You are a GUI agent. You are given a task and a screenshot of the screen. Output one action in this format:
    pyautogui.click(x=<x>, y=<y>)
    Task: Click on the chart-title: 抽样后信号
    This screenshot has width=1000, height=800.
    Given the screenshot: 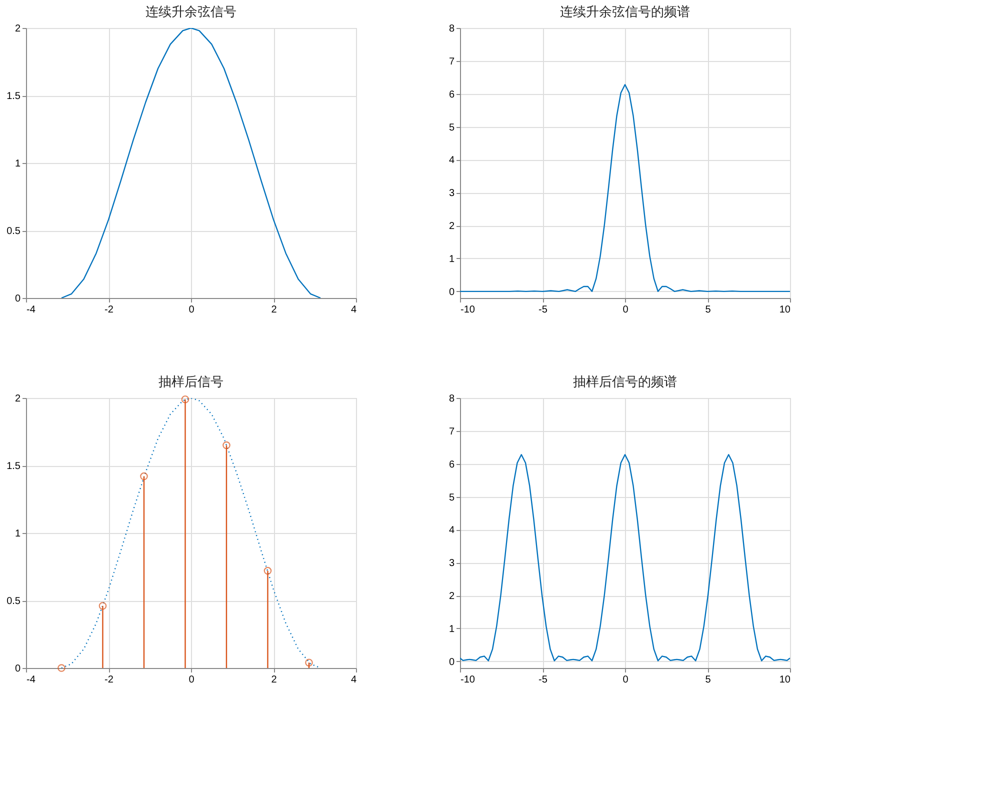 What is the action you would take?
    pyautogui.click(x=191, y=382)
    